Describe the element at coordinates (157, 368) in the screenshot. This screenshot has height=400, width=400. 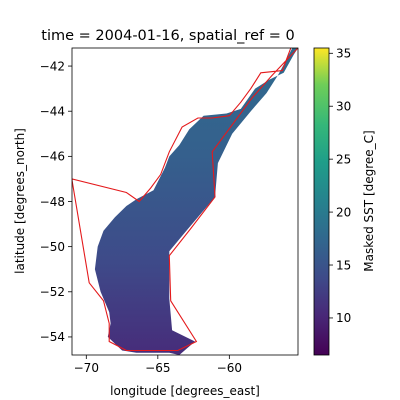
I see `x-tick-label: −65` at that location.